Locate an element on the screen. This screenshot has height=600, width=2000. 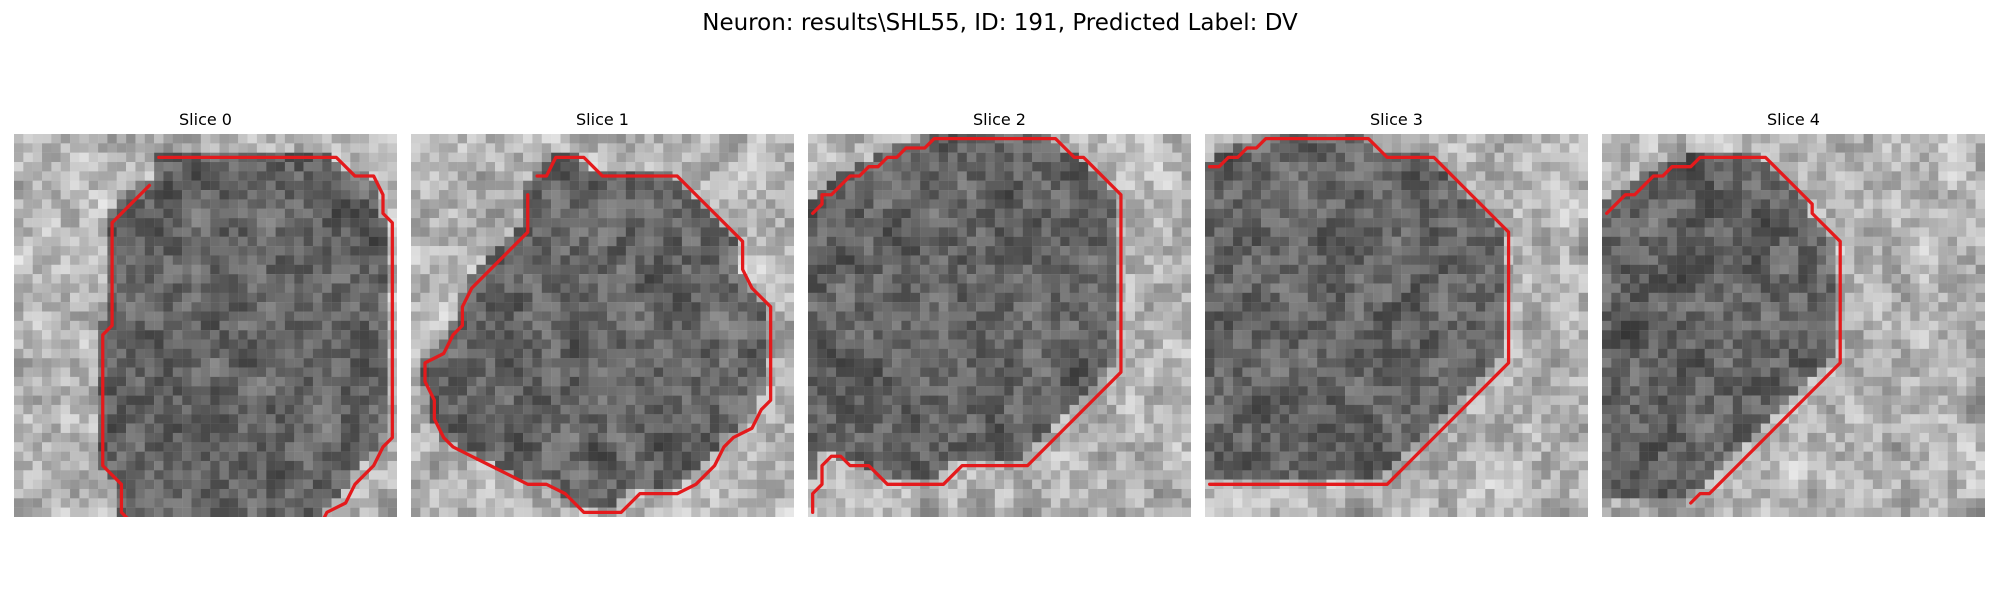
slice-title-3: Slice 3 is located at coordinates (1396, 119).